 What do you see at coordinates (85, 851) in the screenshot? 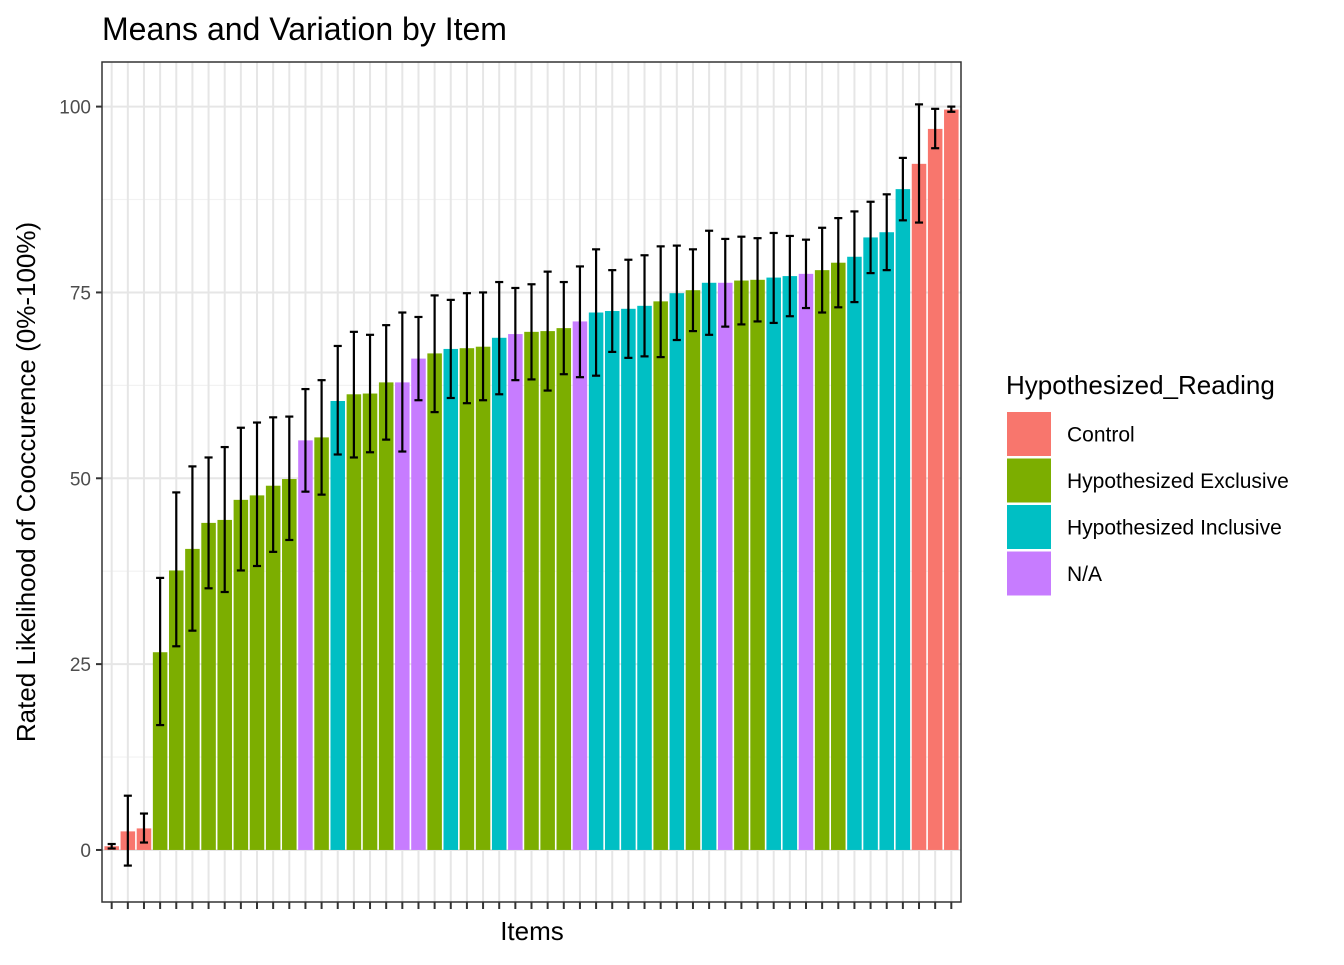
I see `y-tick-label: 0` at bounding box center [85, 851].